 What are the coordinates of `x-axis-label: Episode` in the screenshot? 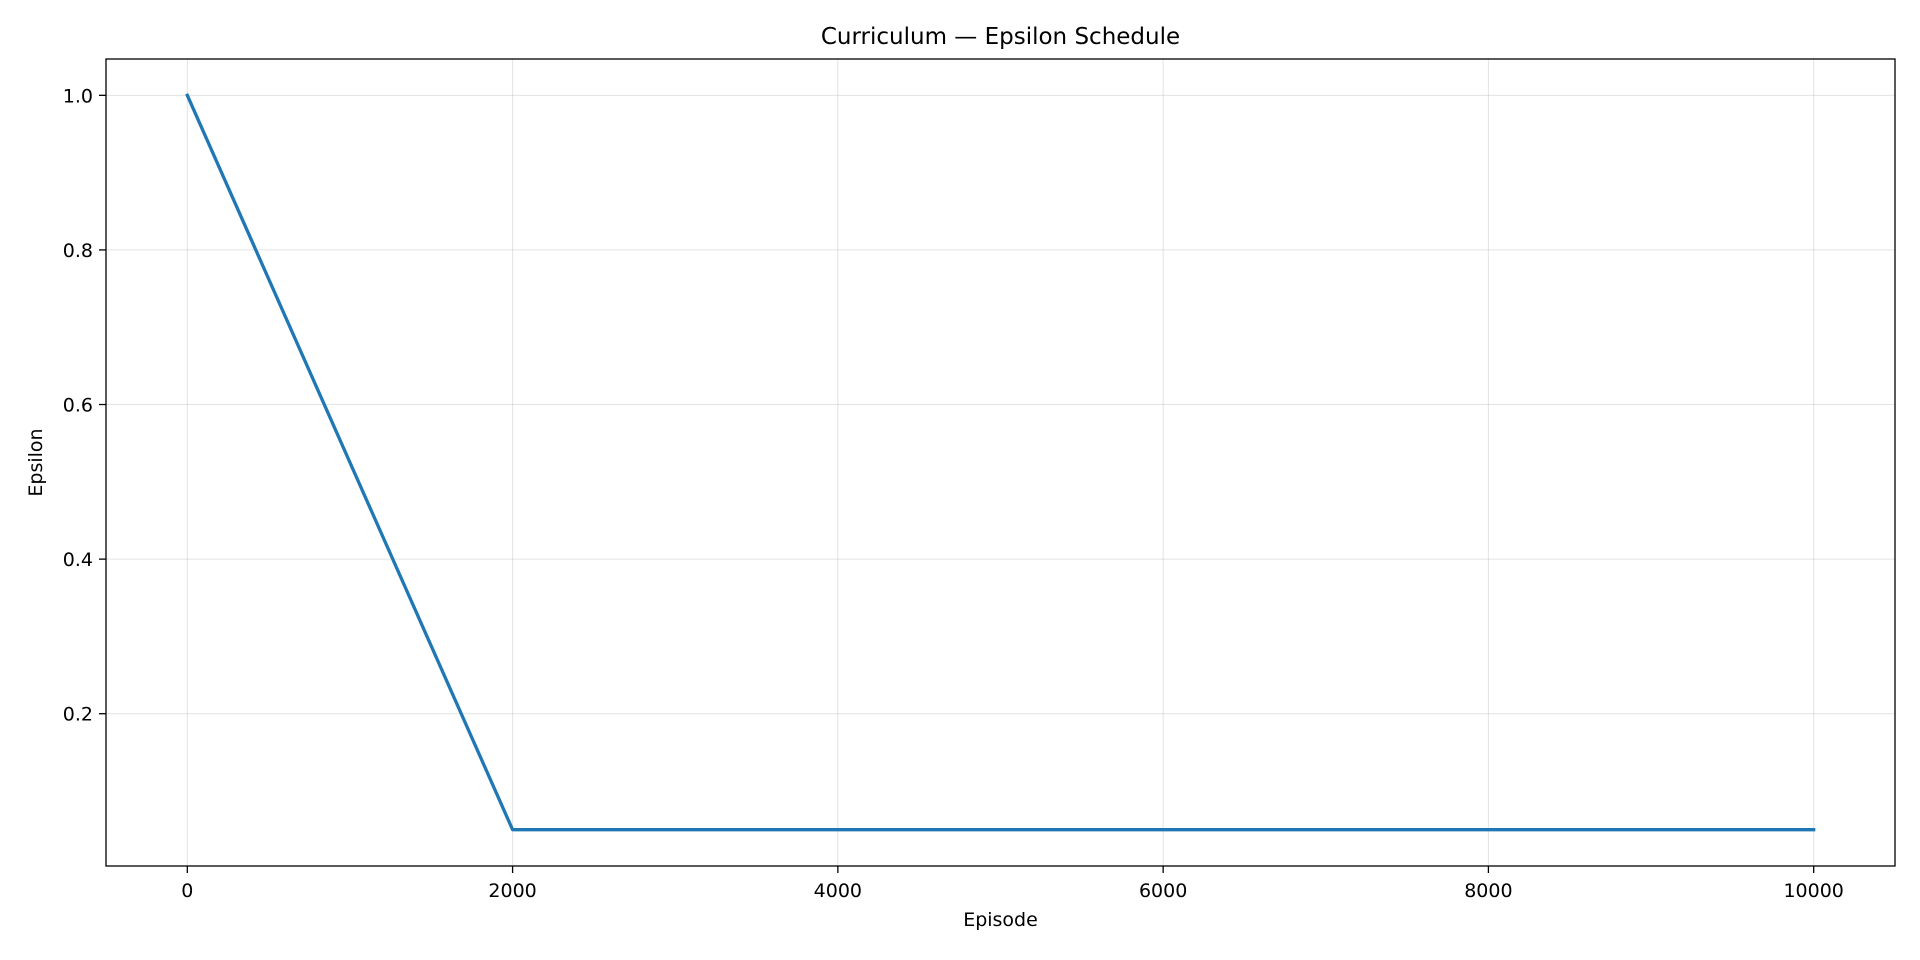 It's located at (1000, 920).